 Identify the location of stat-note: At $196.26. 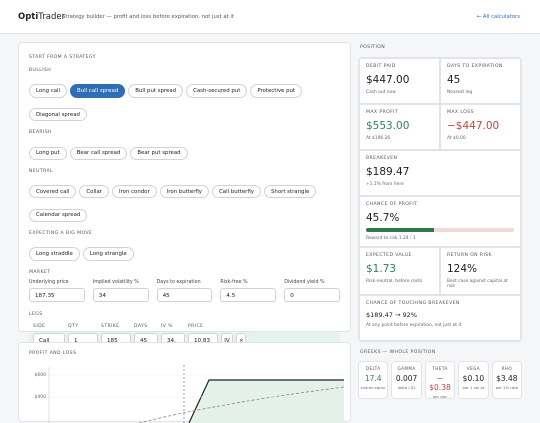
(378, 138).